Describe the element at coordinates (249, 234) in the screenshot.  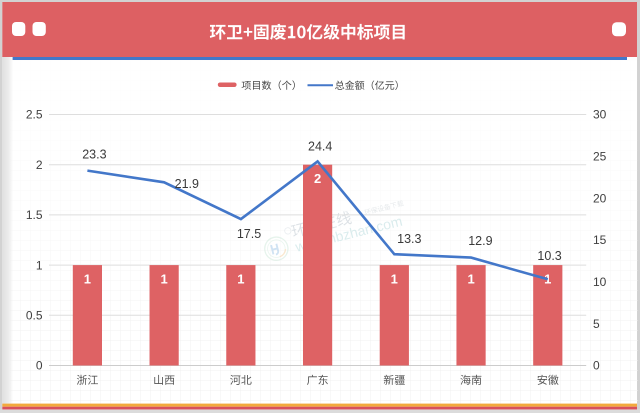
I see `svg-text: 17.5` at that location.